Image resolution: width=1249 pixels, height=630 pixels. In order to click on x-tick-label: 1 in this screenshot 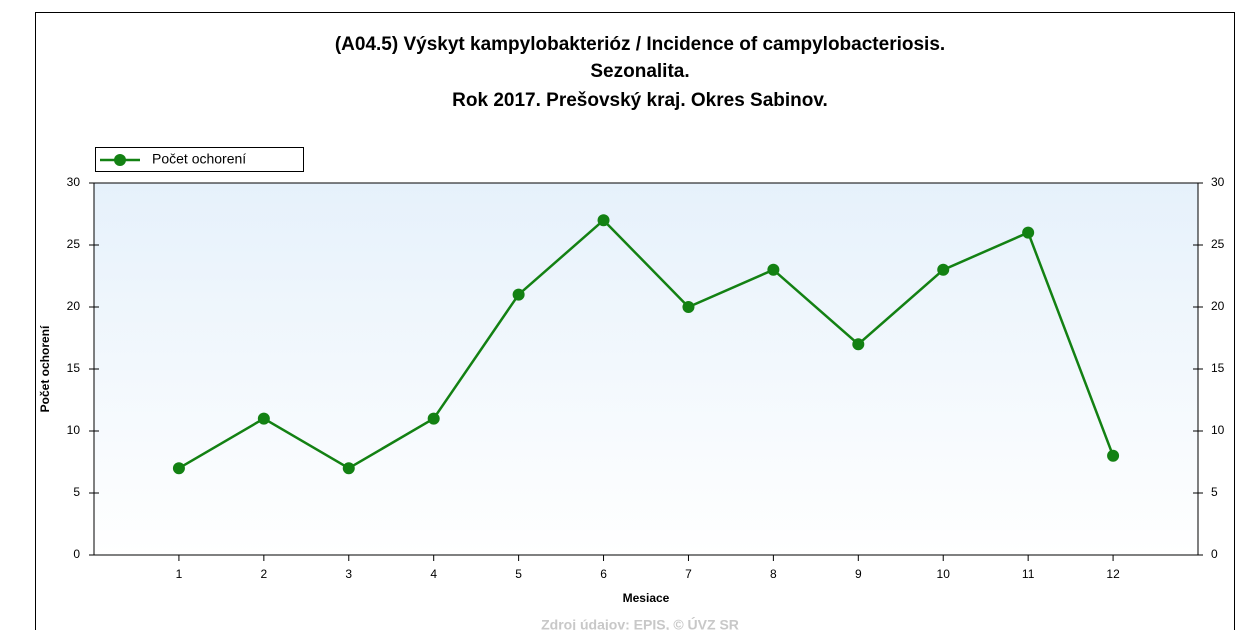, I will do `click(179, 574)`.